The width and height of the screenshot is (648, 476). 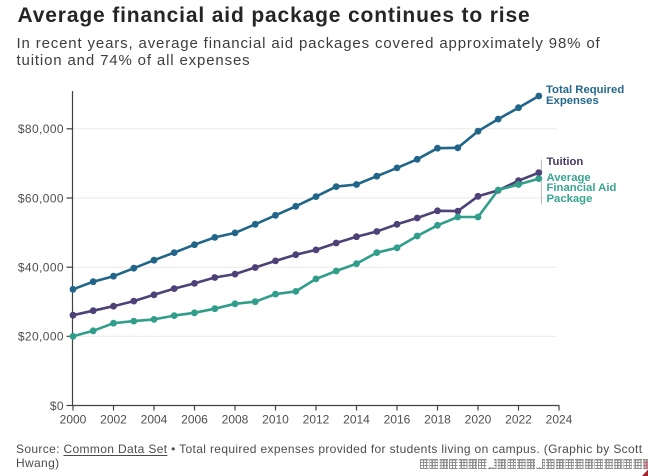 I want to click on svg-text: 2022, so click(x=518, y=420).